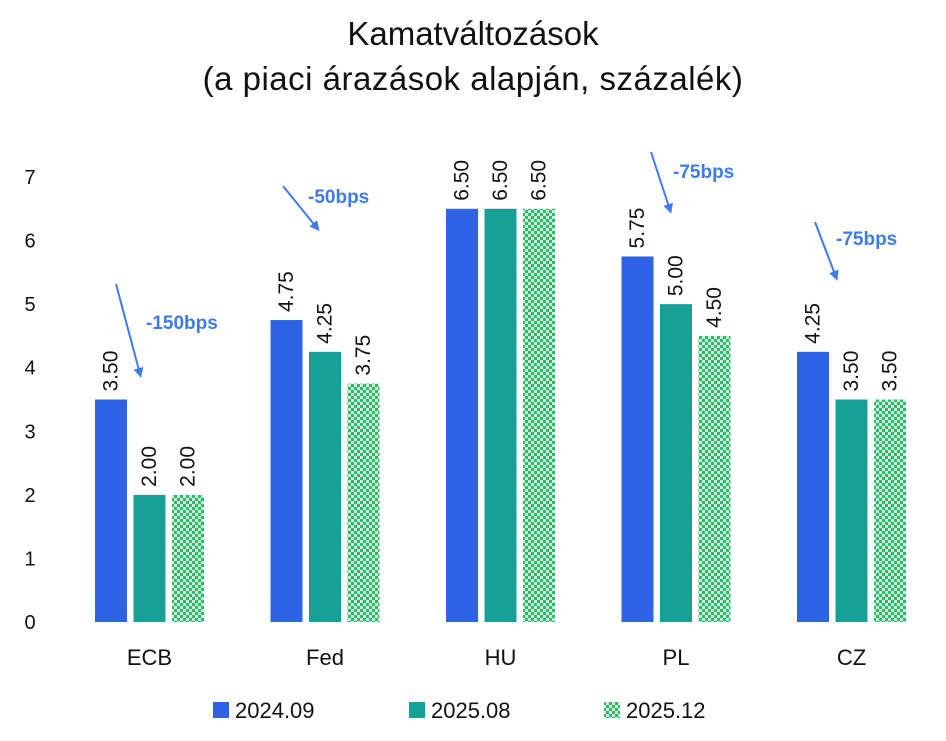 The image size is (946, 741). I want to click on x-category-label: ECB, so click(149, 657).